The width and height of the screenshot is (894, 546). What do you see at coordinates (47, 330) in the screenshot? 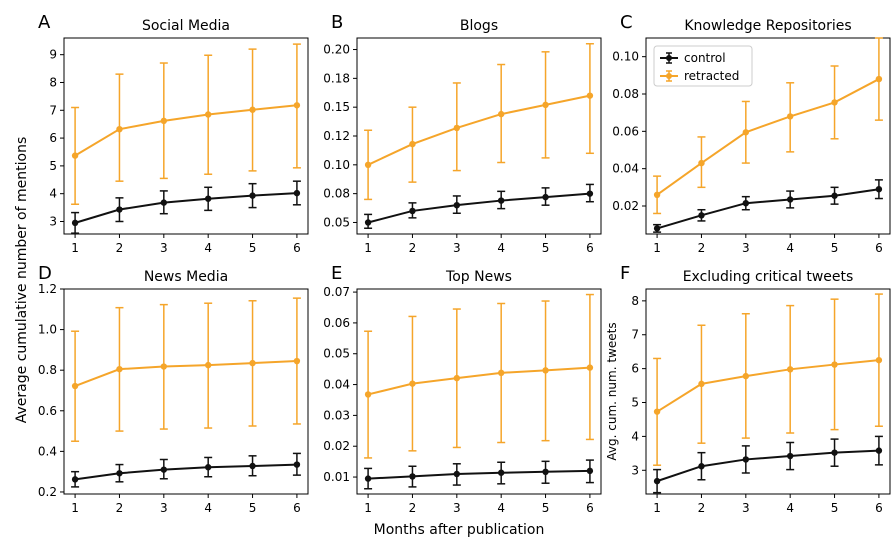
I see `y-tick-label: 1.0` at bounding box center [47, 330].